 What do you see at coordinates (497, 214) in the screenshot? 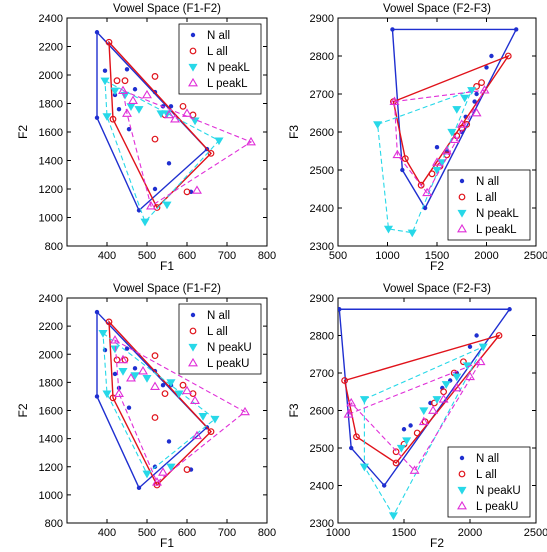
I see `legend-label: N peakL` at bounding box center [497, 214].